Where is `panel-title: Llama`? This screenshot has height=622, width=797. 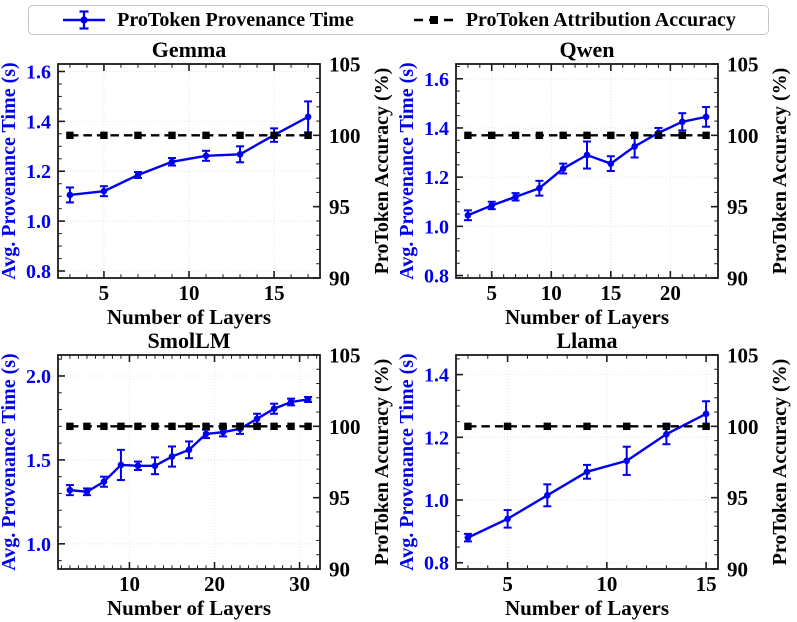
panel-title: Llama is located at coordinates (586, 342).